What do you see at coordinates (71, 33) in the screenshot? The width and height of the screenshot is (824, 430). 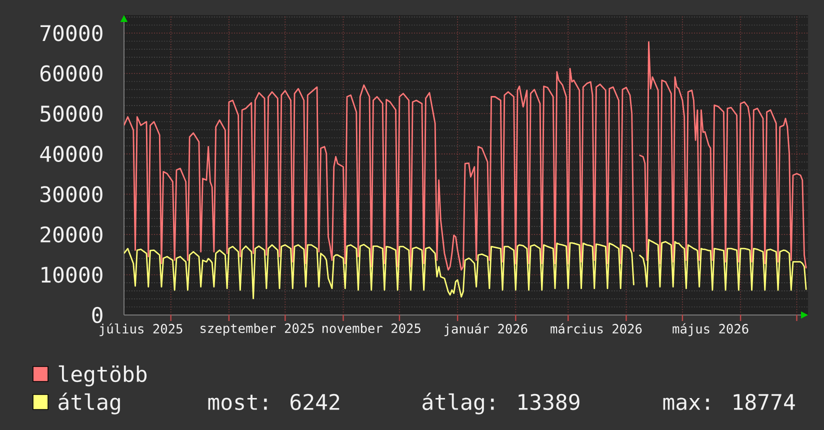 I see `y-tick-label: 70000` at bounding box center [71, 33].